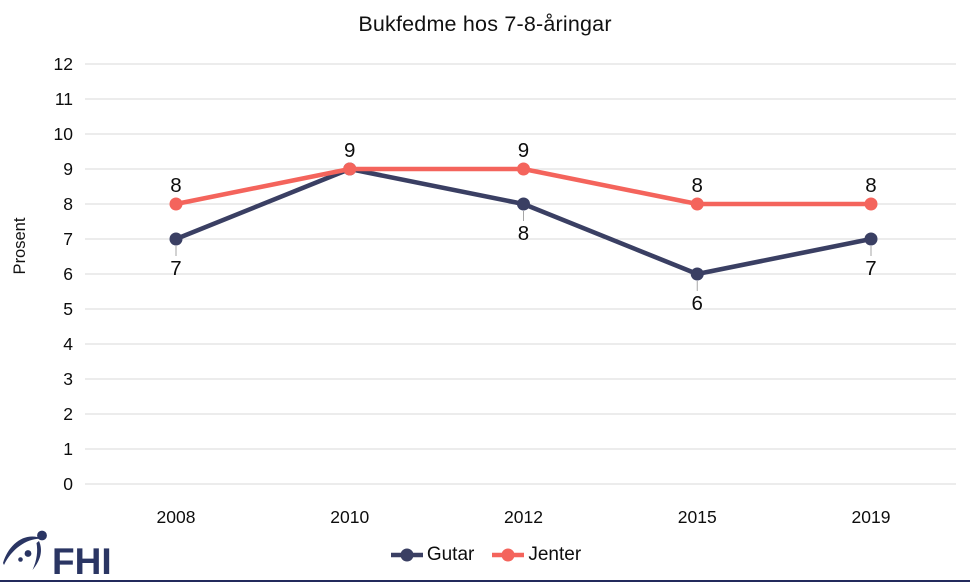 The width and height of the screenshot is (970, 582). What do you see at coordinates (523, 517) in the screenshot?
I see `x-tick-label: 2012` at bounding box center [523, 517].